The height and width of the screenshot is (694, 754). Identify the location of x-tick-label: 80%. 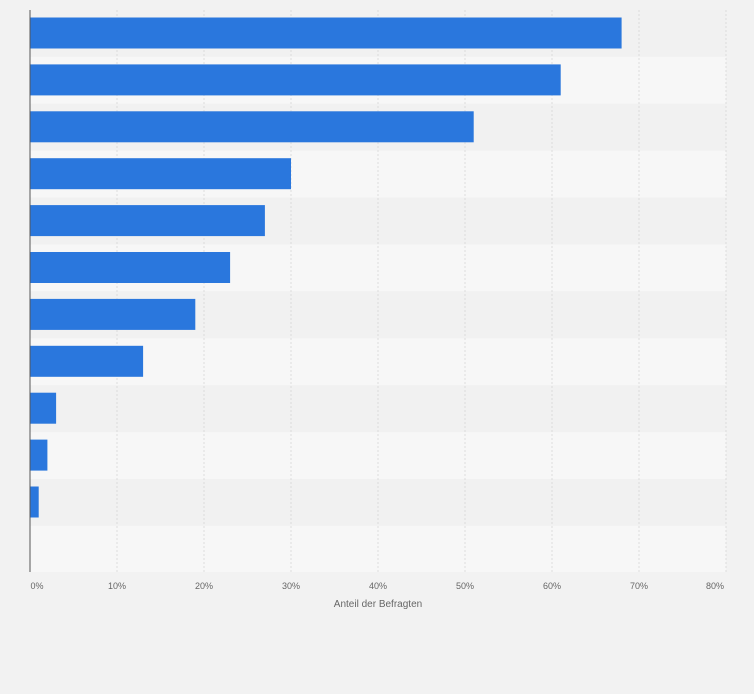
(715, 586).